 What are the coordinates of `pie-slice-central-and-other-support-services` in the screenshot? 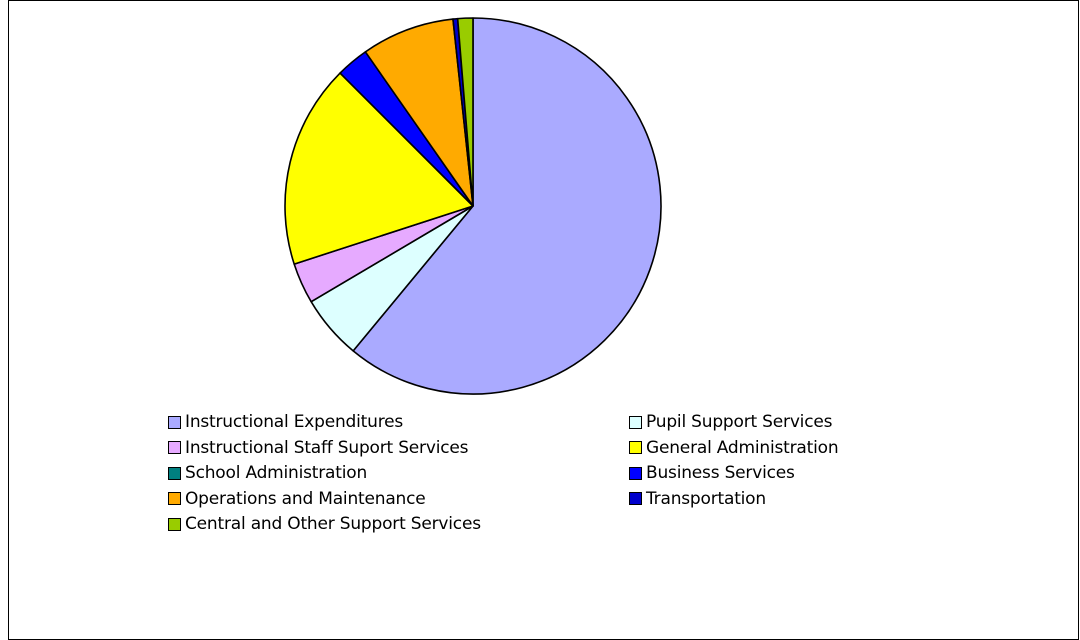 It's located at (465, 112).